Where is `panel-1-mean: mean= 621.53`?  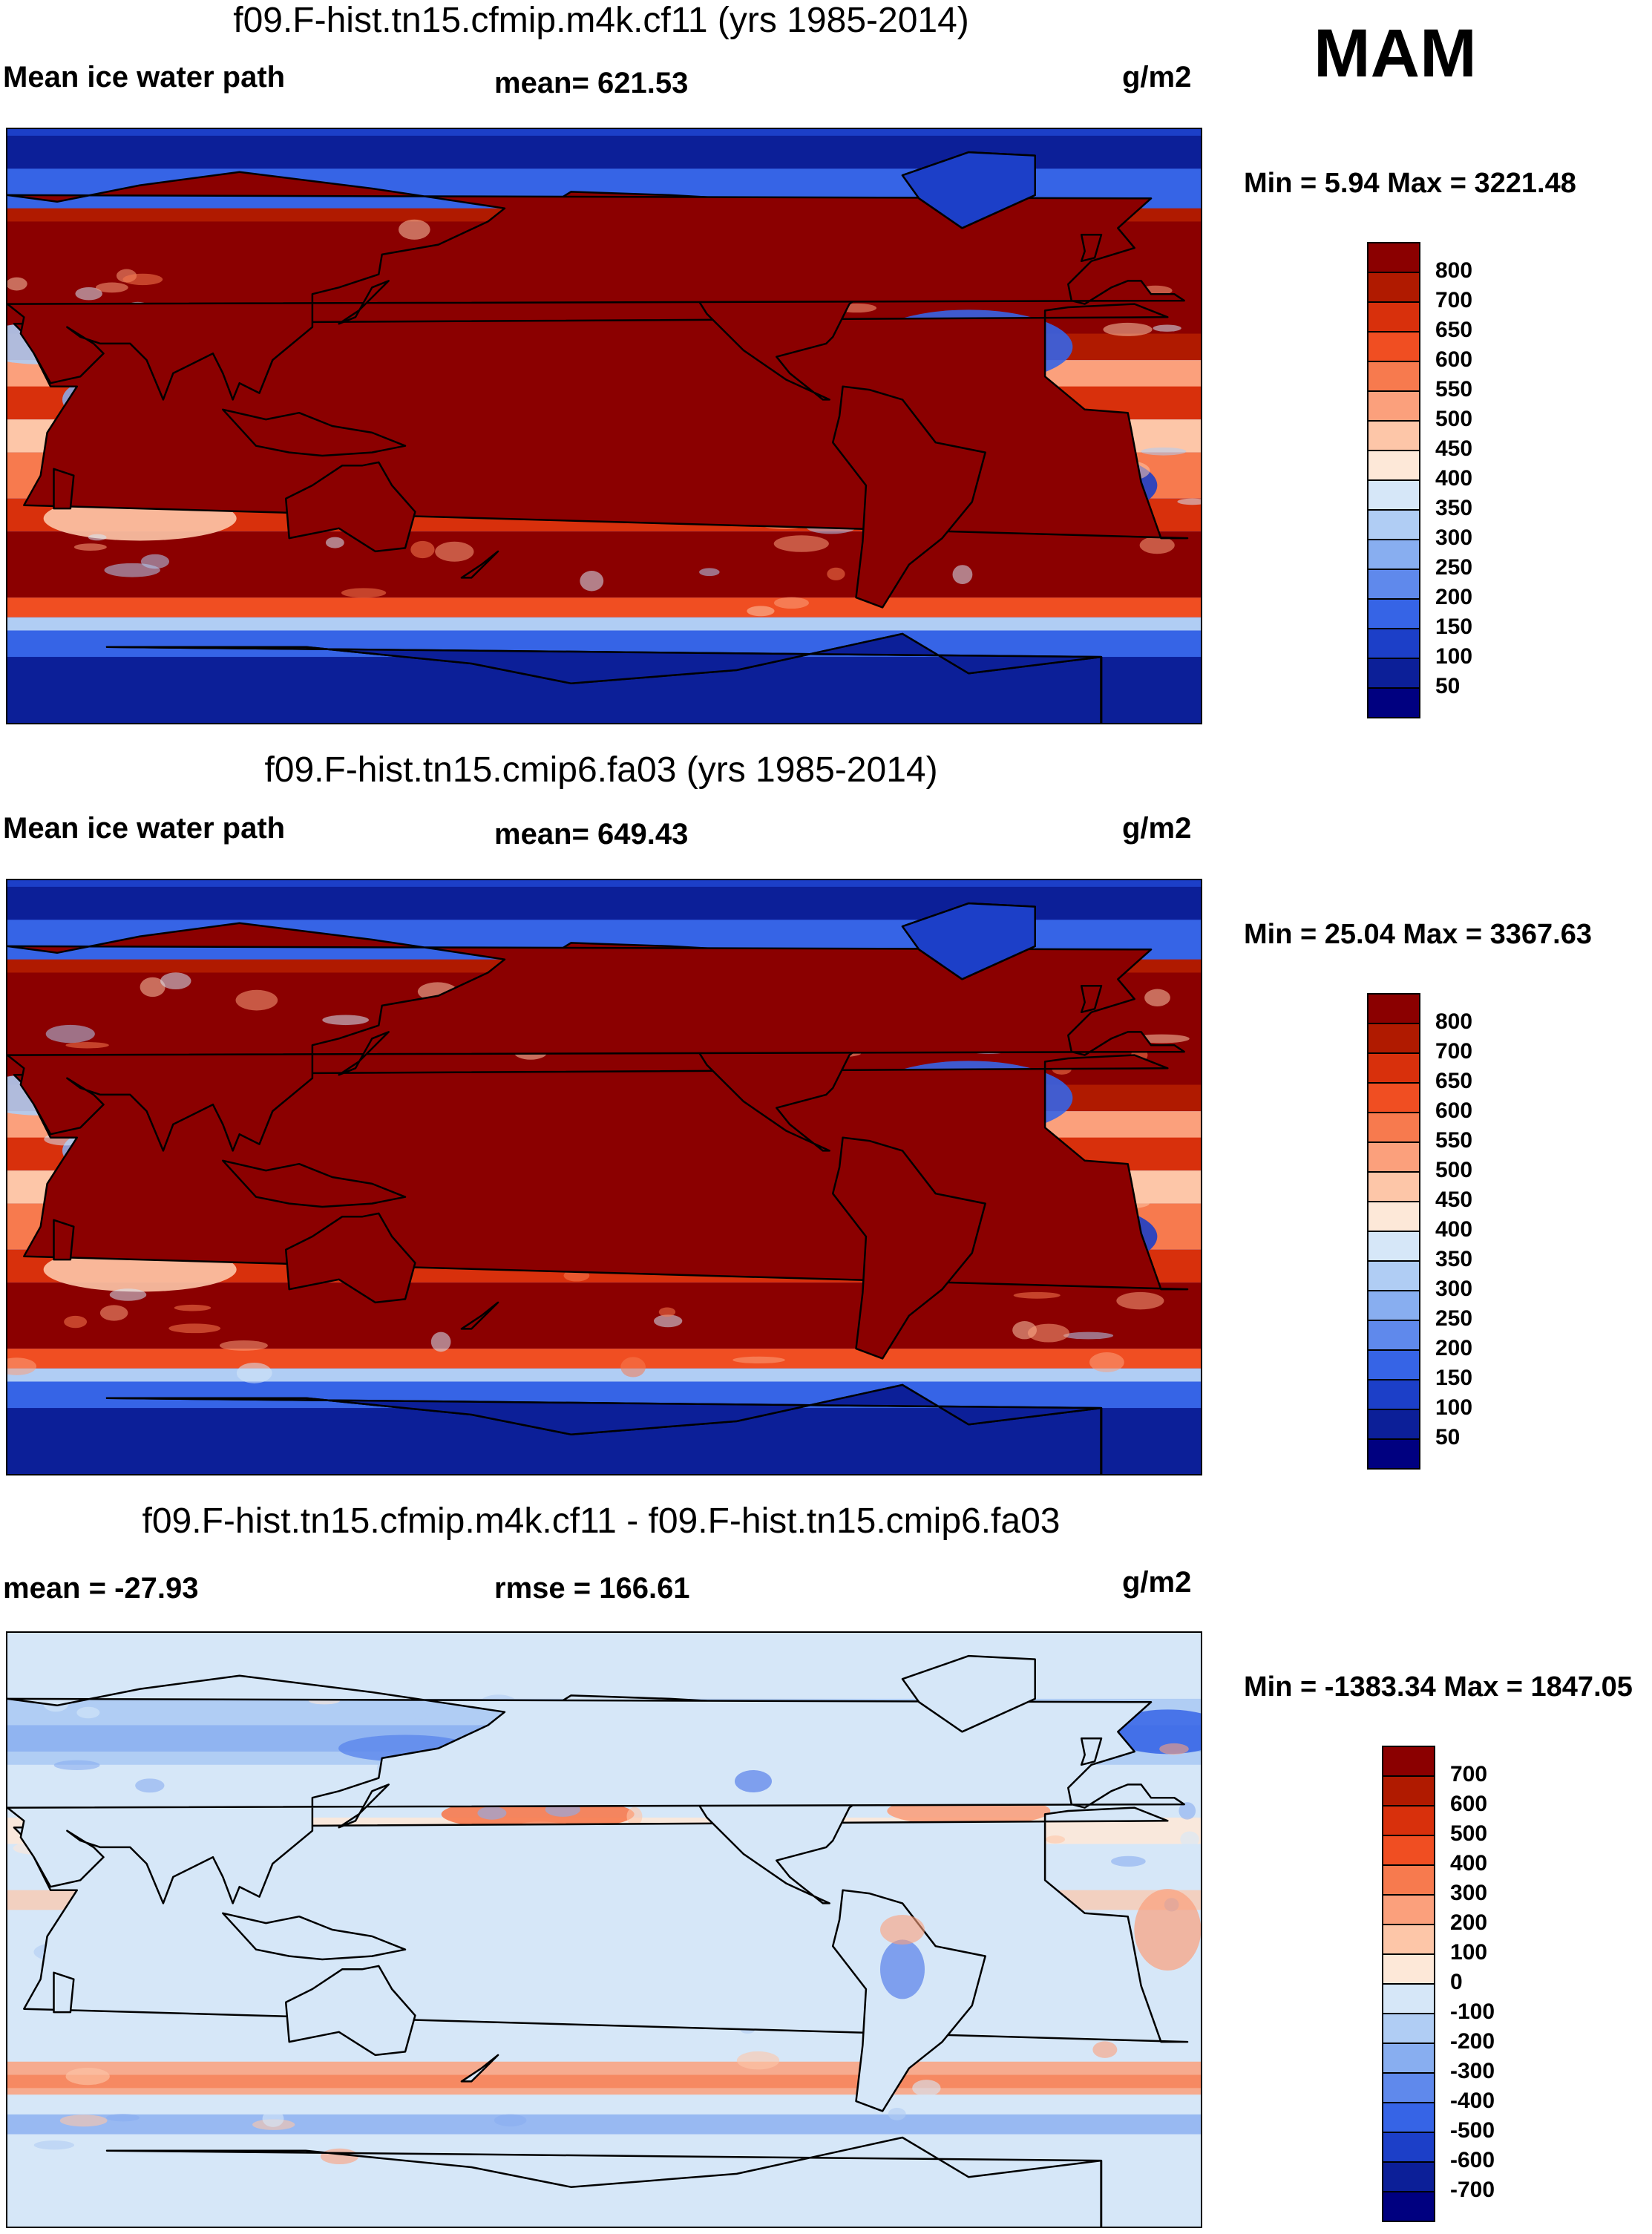 panel-1-mean: mean= 621.53 is located at coordinates (591, 83).